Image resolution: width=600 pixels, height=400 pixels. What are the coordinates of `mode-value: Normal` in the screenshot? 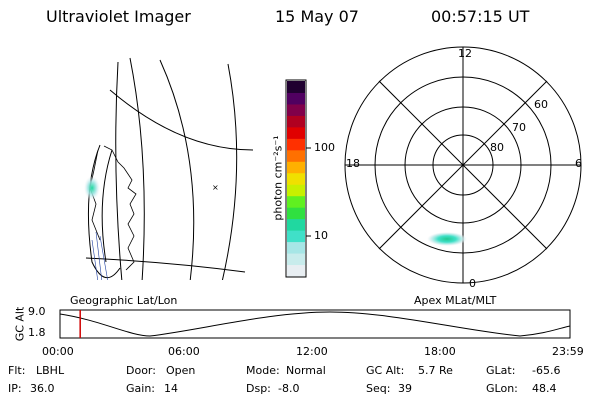 It's located at (306, 370).